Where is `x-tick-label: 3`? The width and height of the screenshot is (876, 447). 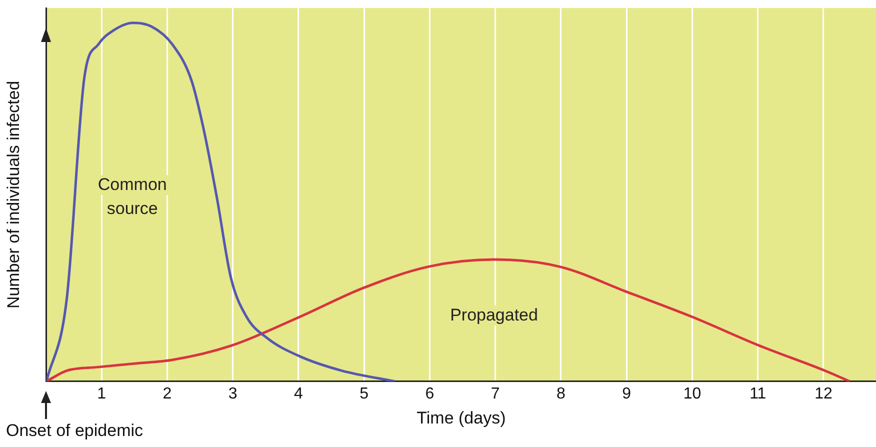 x-tick-label: 3 is located at coordinates (233, 393).